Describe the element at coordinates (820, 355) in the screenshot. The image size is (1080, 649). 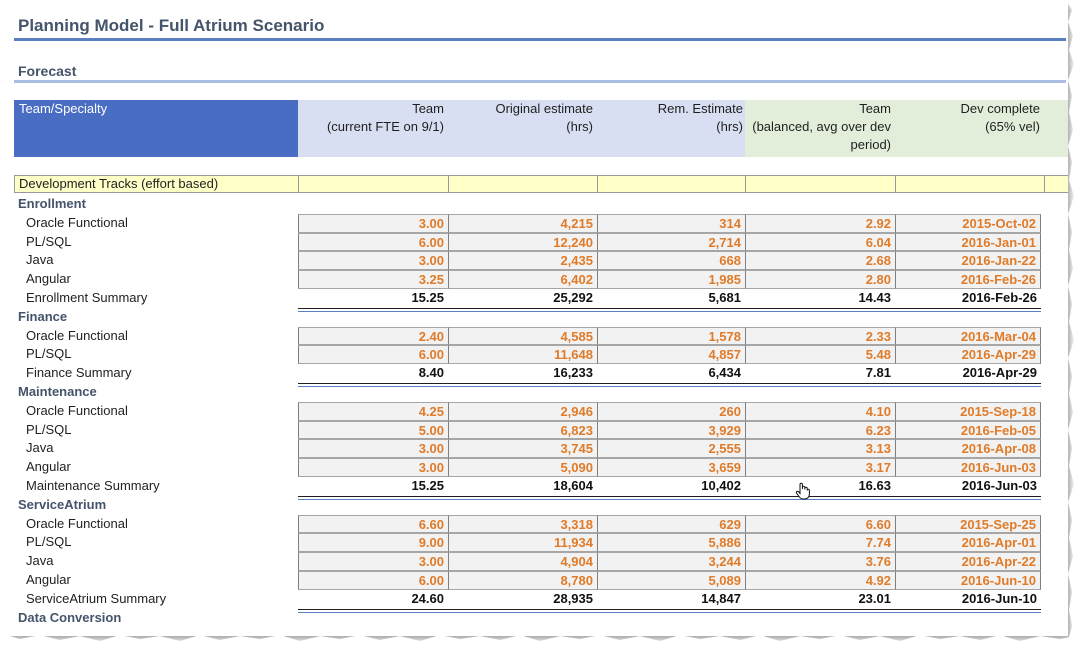
I see `cell-balanced: 5.48` at that location.